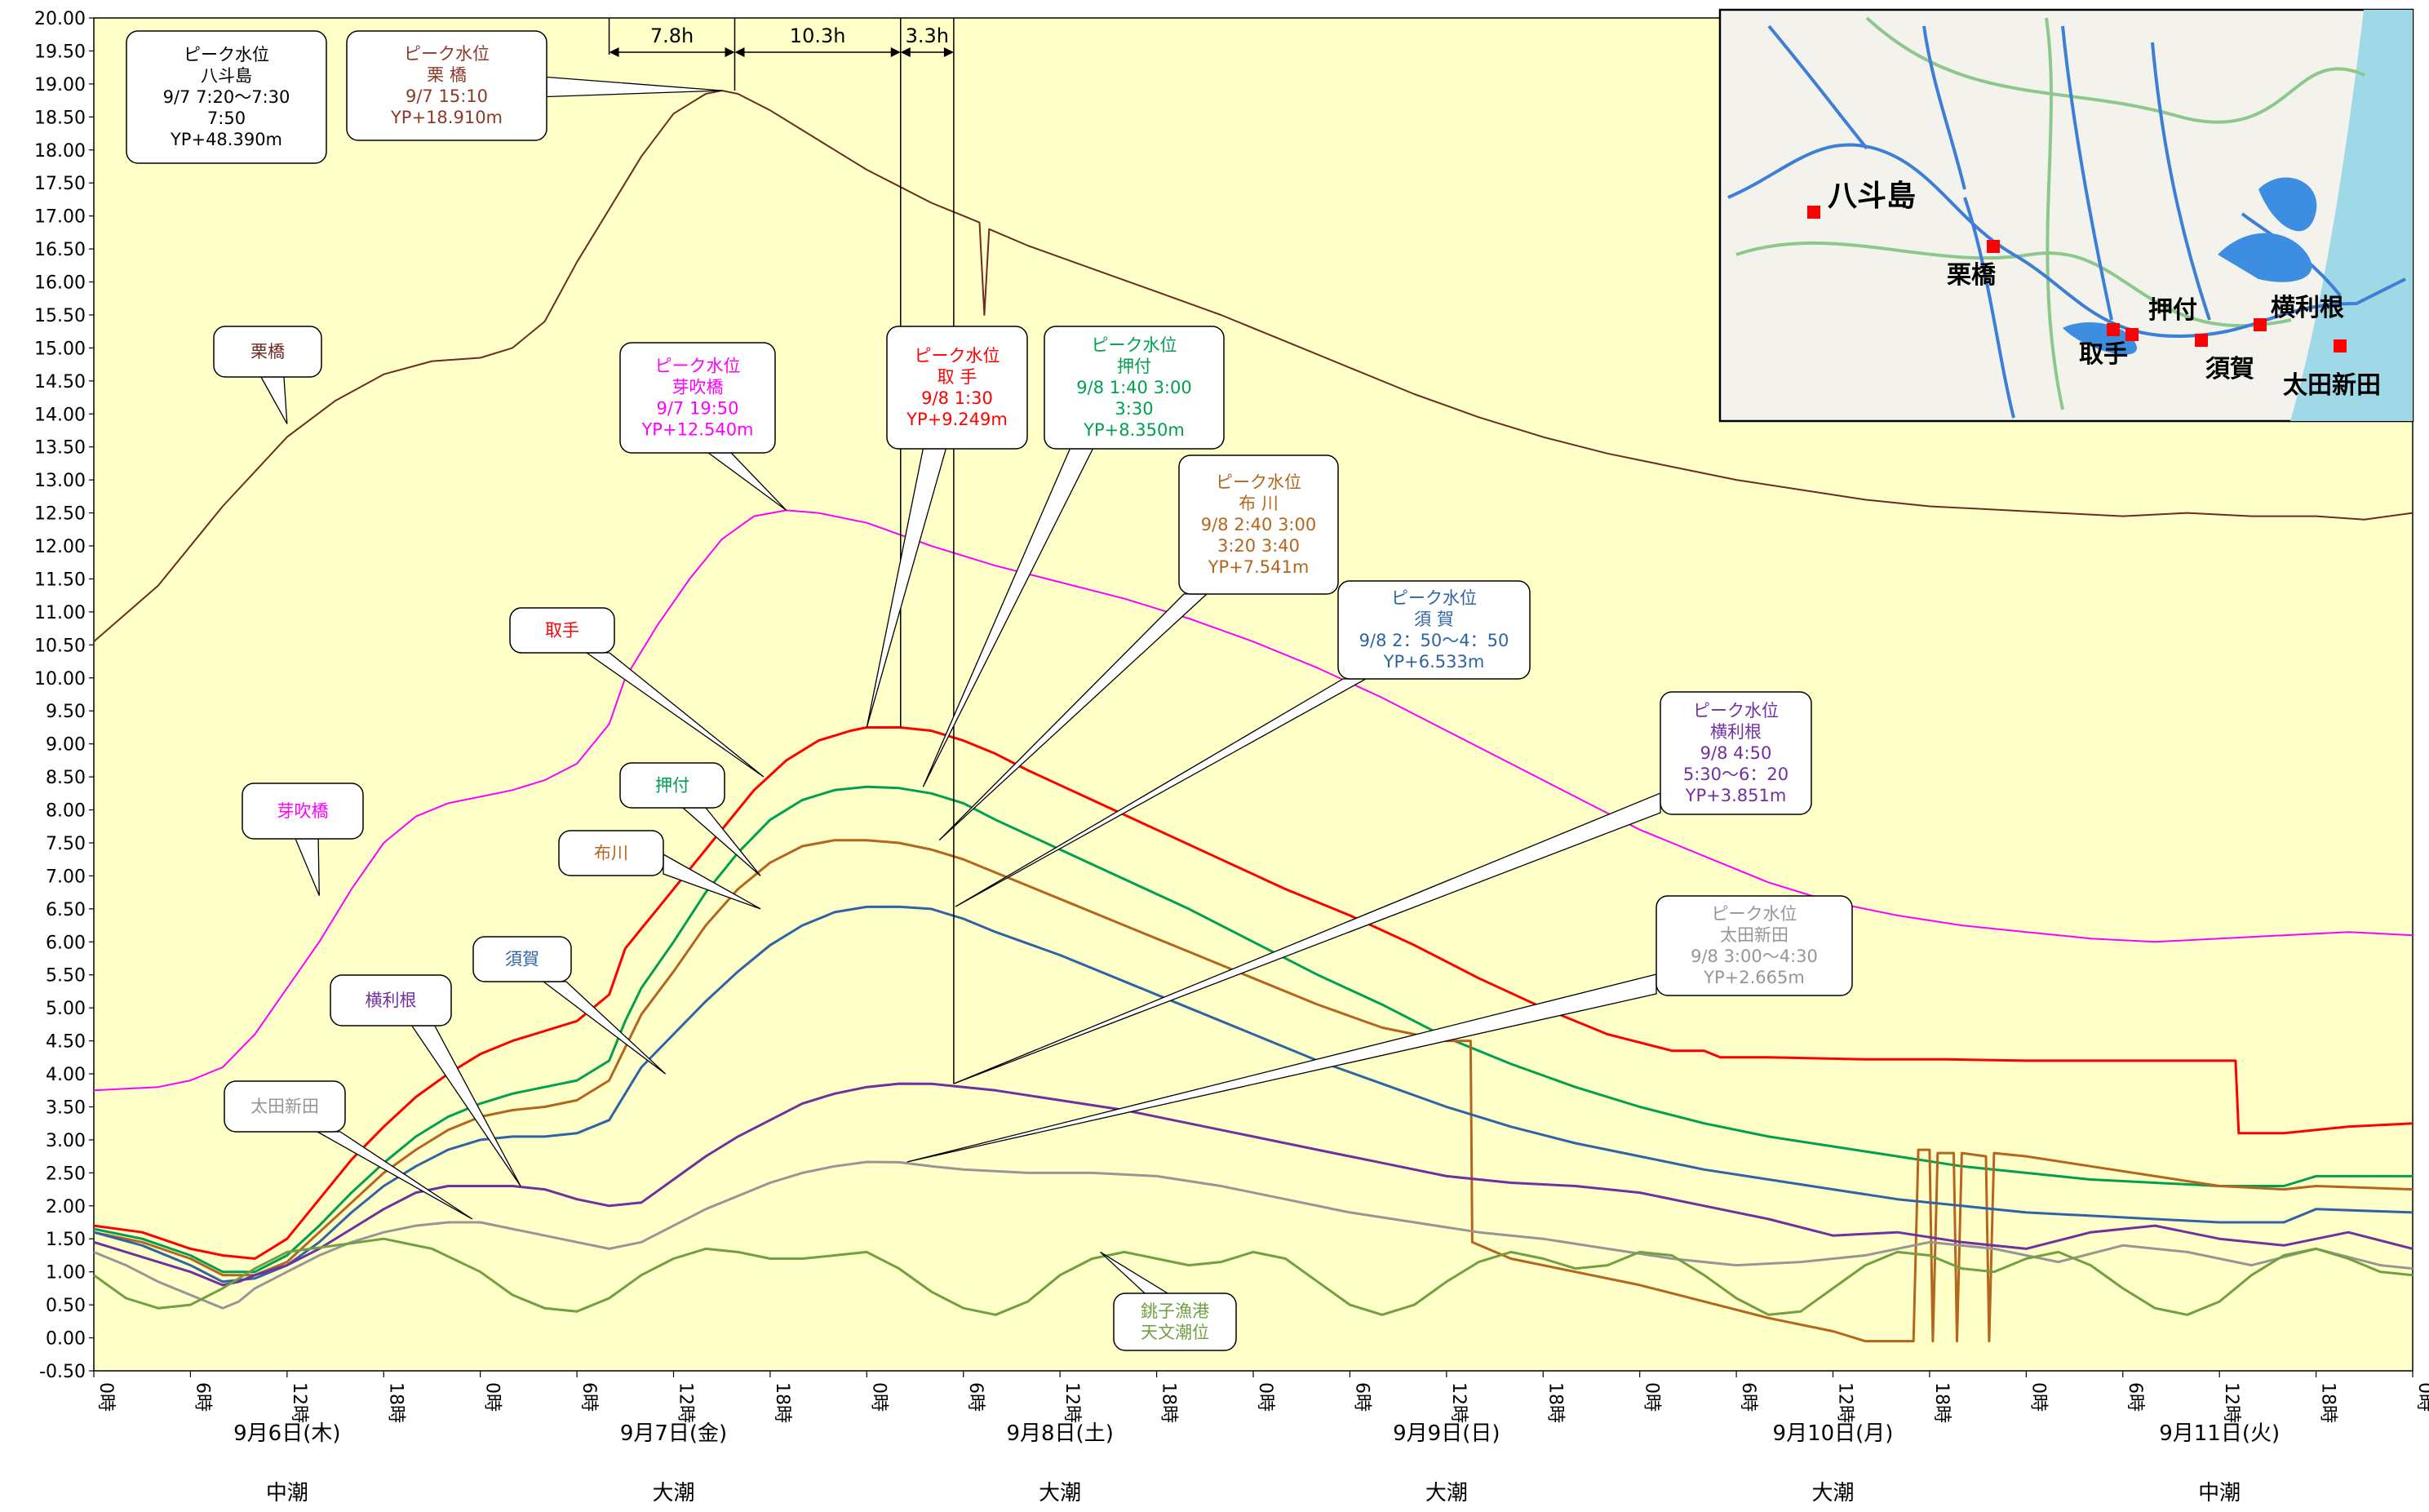 The width and height of the screenshot is (2429, 1512). Describe the element at coordinates (2229, 369) in the screenshot. I see `map-label: 須賀` at that location.